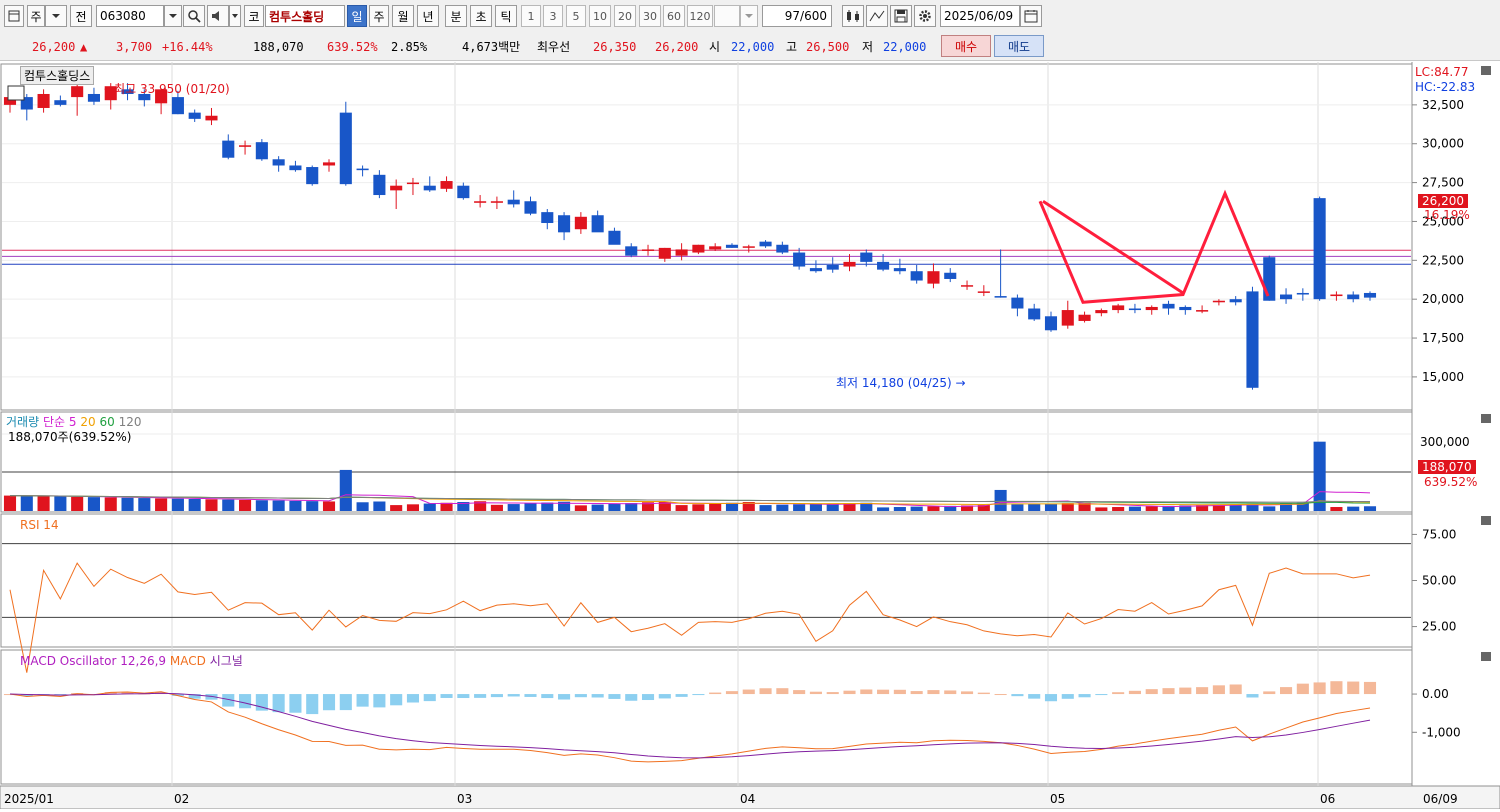 This screenshot has width=1500, height=812. I want to click on sound-dropdown-button, so click(235, 16).